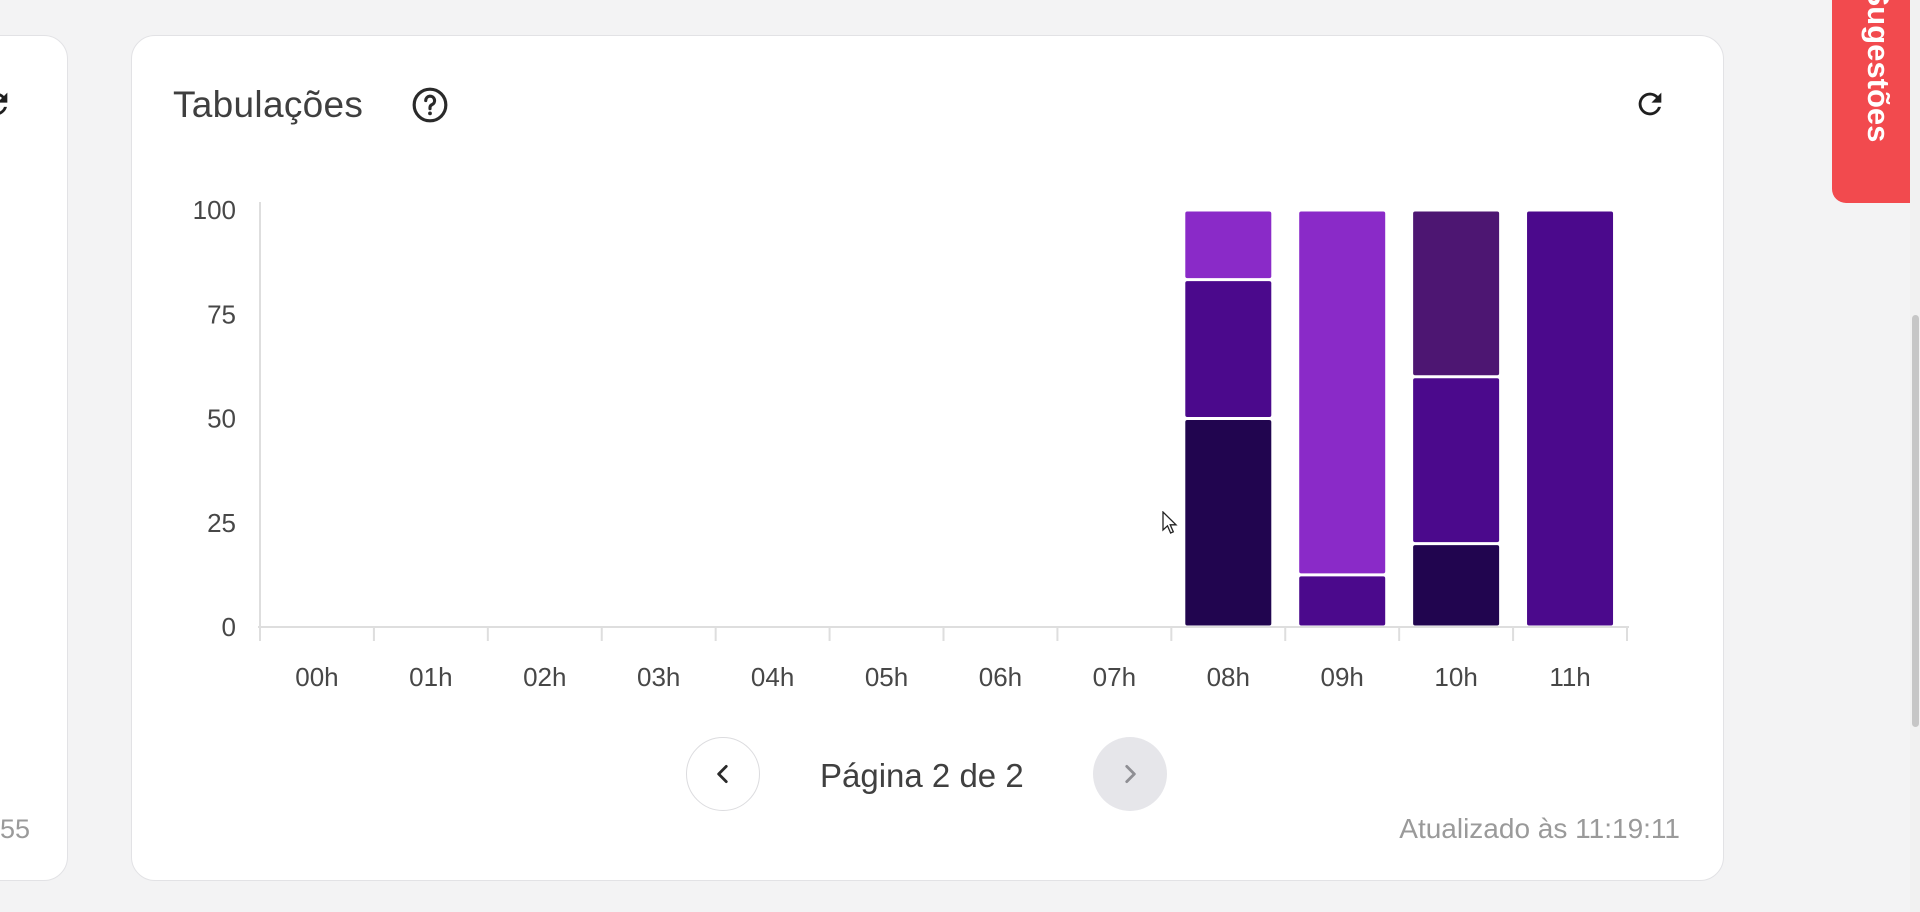 The height and width of the screenshot is (912, 1920). What do you see at coordinates (1342, 677) in the screenshot?
I see `x-tick-label: 09h` at bounding box center [1342, 677].